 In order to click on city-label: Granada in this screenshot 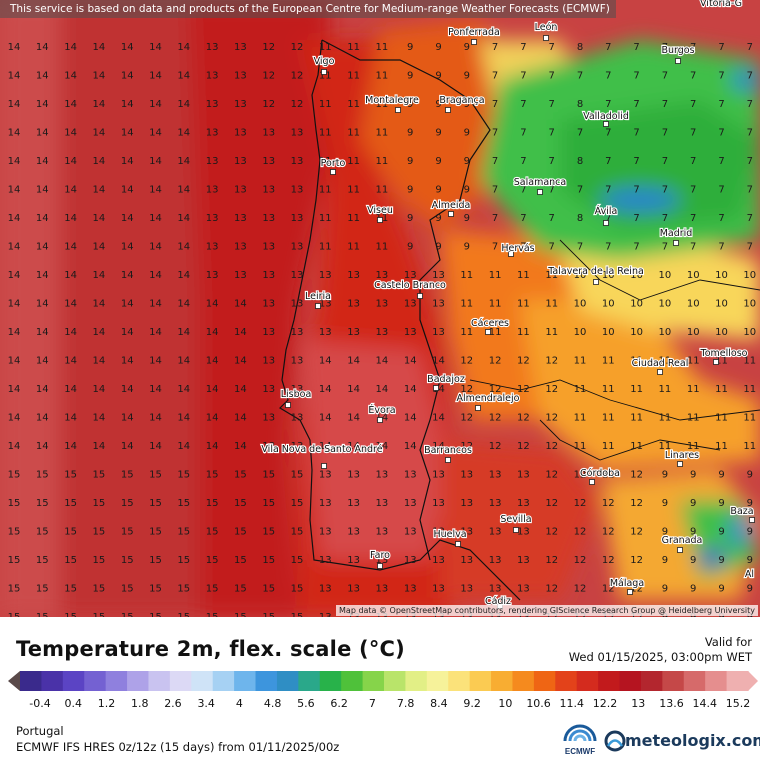, I will do `click(682, 540)`.